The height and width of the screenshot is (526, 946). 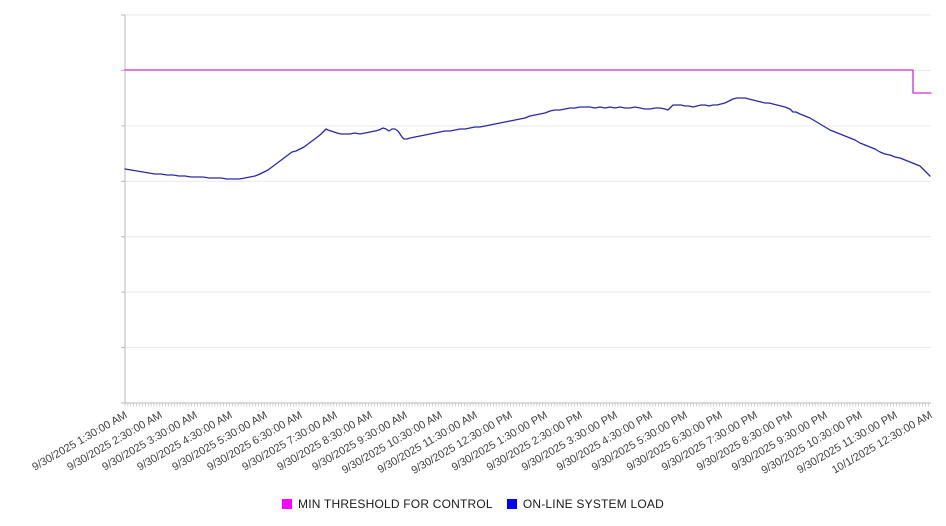 I want to click on legend-label-online-system-load: ON-LINE SYSTEM LOAD, so click(x=593, y=504).